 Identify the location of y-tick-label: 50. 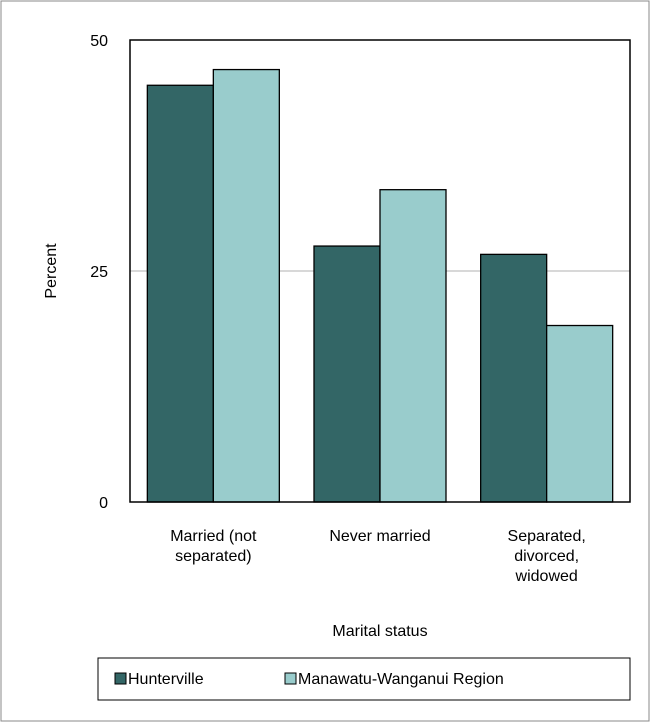
(99, 41).